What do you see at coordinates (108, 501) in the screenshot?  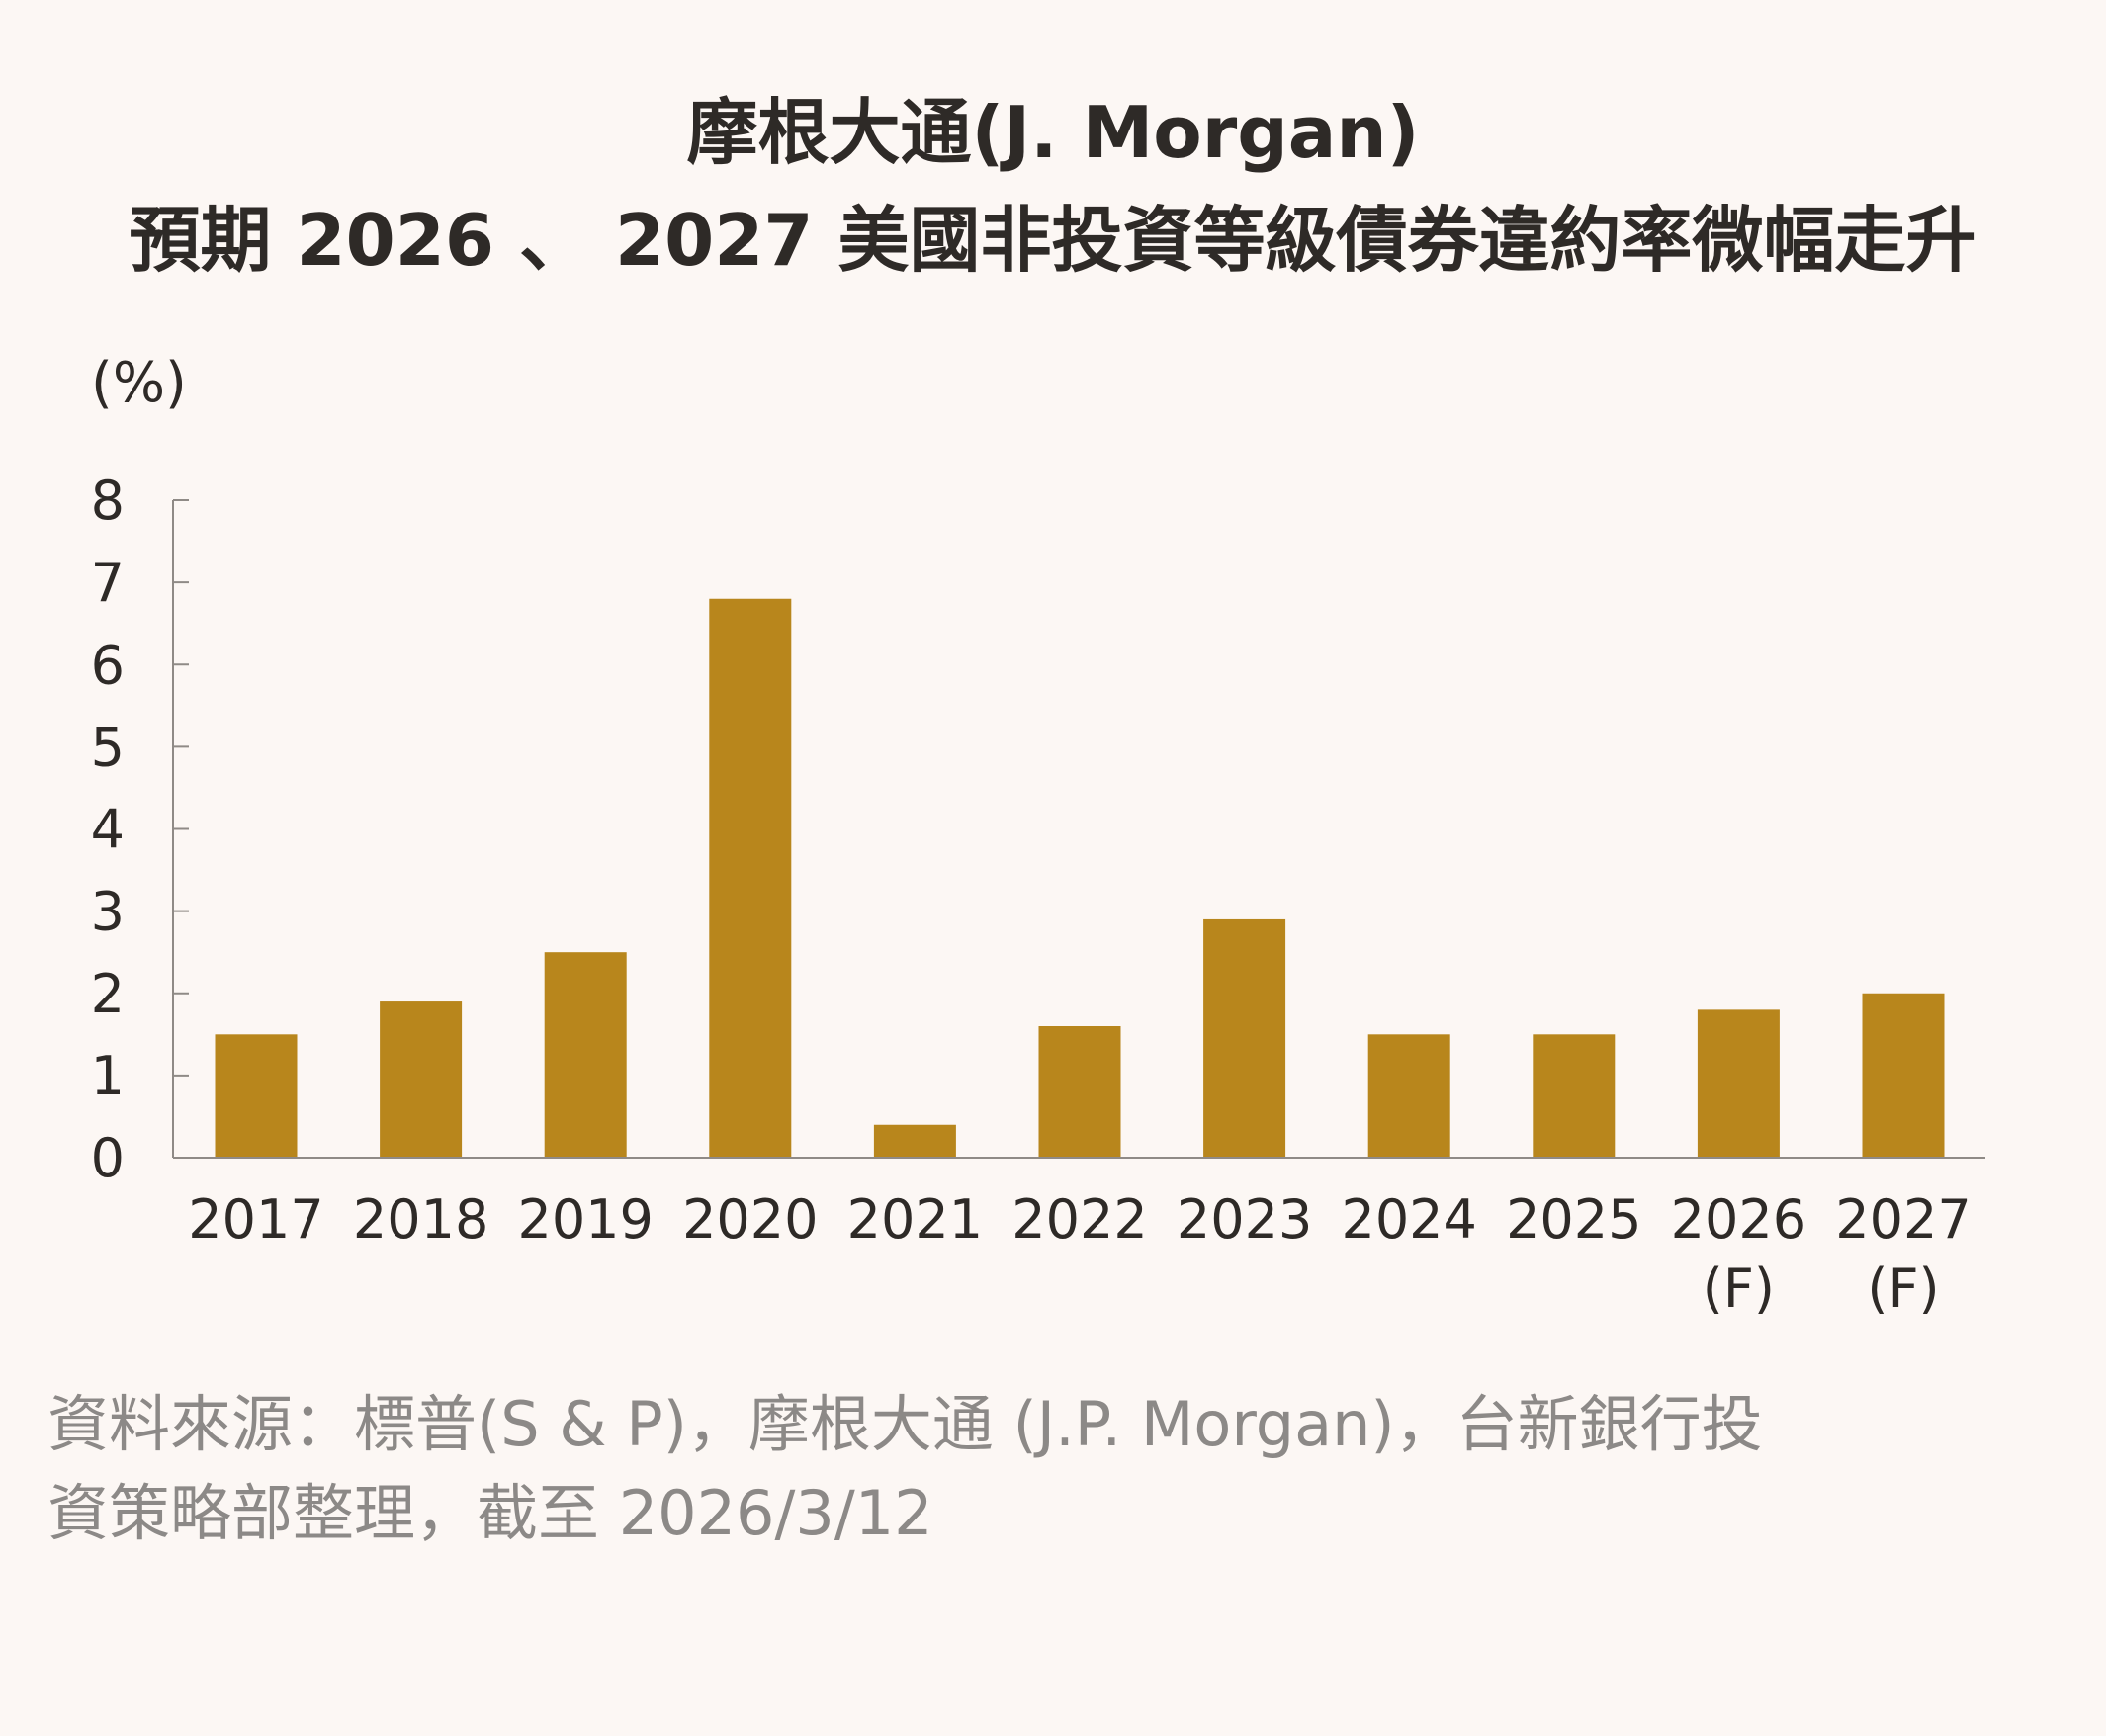 I see `y-tick-label: 8` at bounding box center [108, 501].